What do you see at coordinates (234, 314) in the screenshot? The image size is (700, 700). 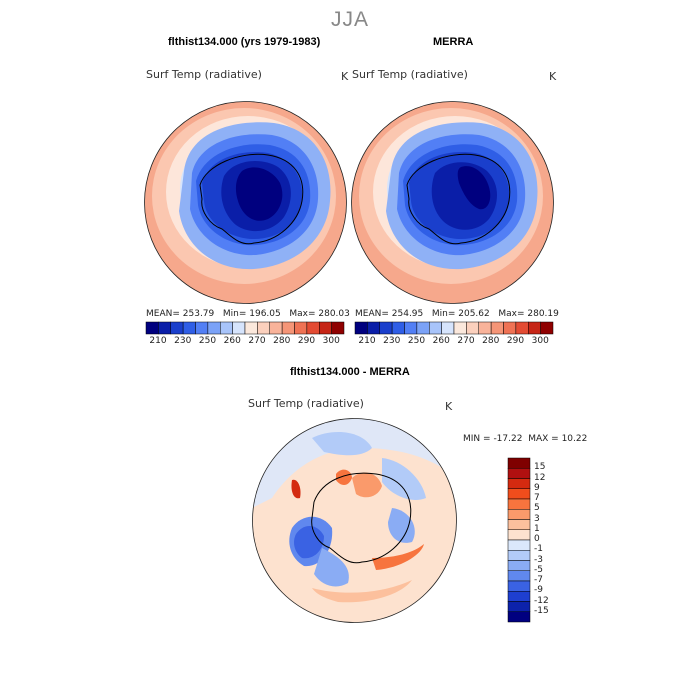 I see `panel-1-min-label: Min=` at bounding box center [234, 314].